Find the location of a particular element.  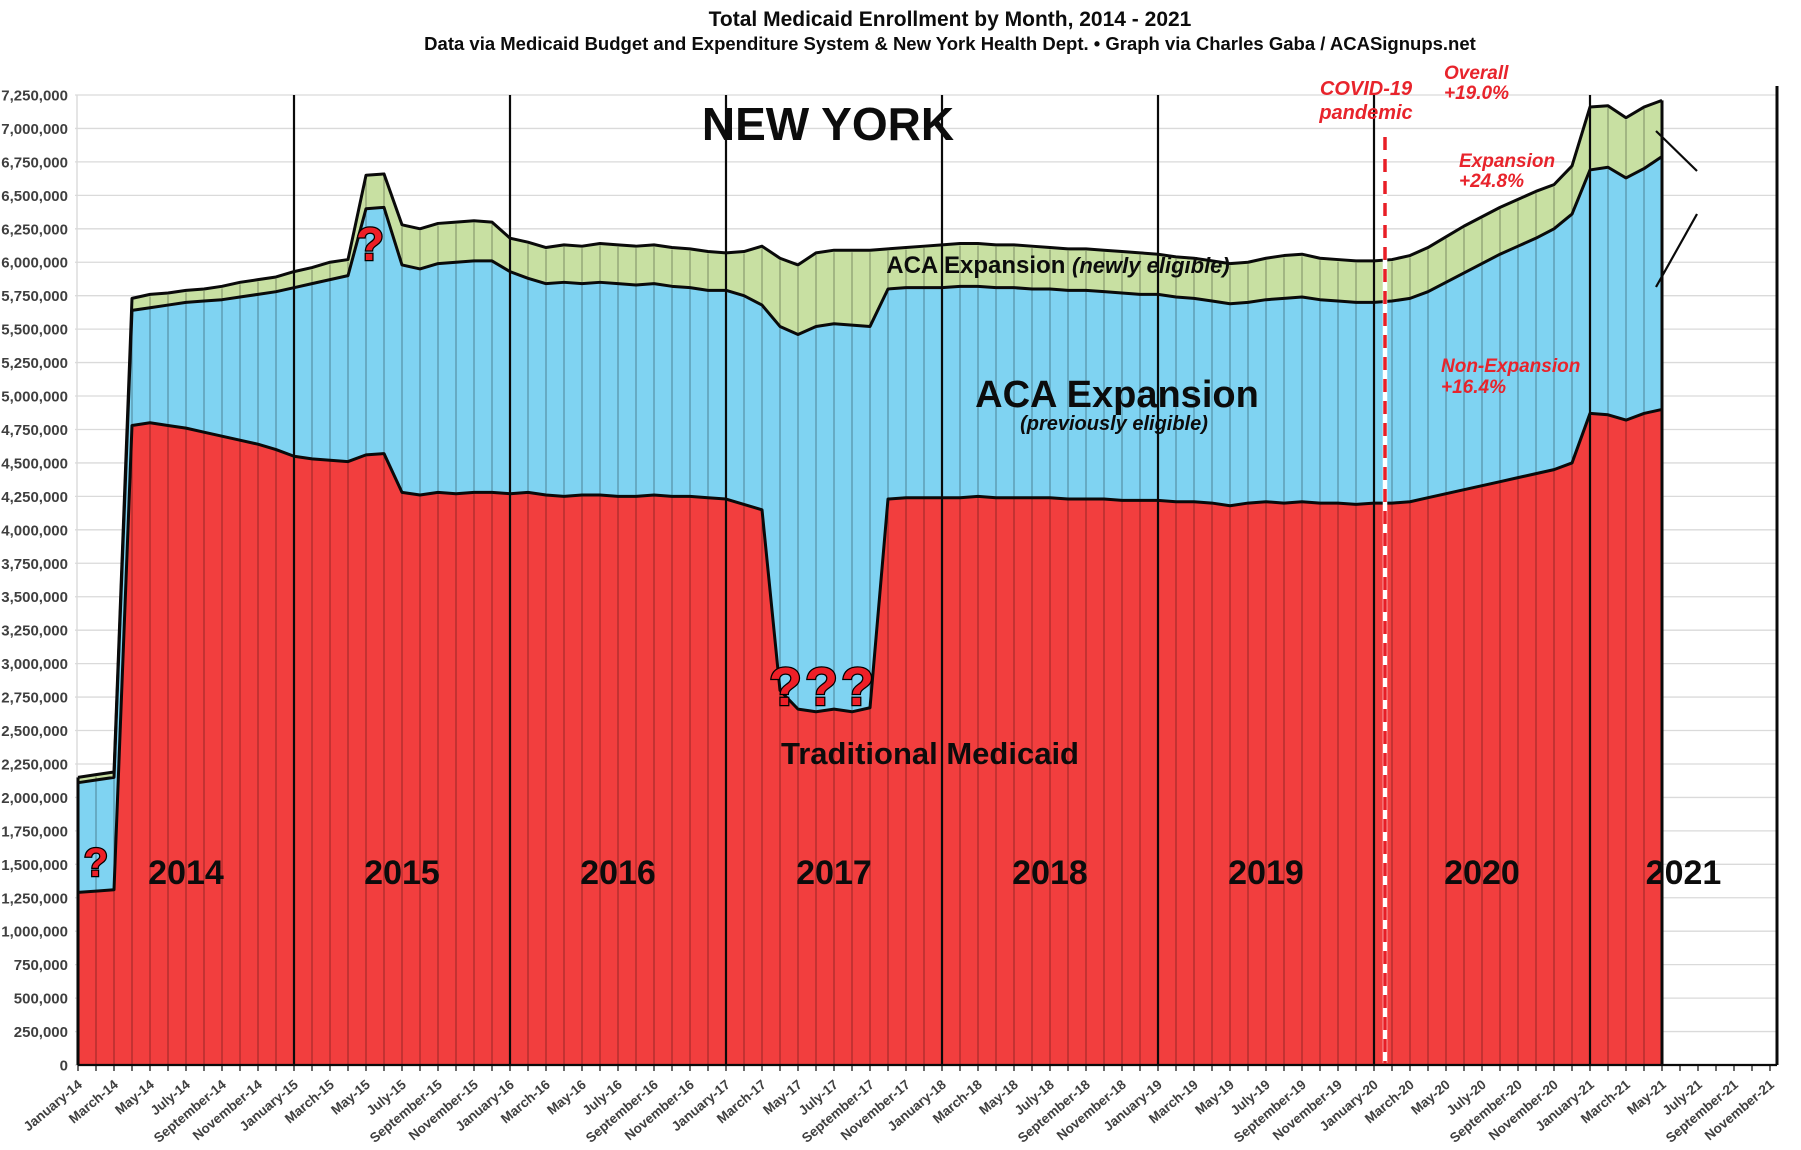

year-label-2021: 2021 is located at coordinates (1684, 873).